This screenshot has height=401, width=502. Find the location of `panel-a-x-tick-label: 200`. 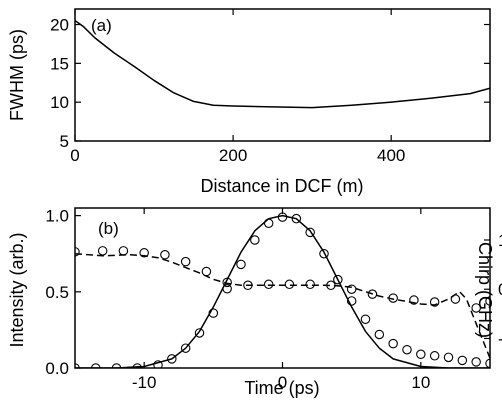

panel-a-x-tick-label: 200 is located at coordinates (233, 155).